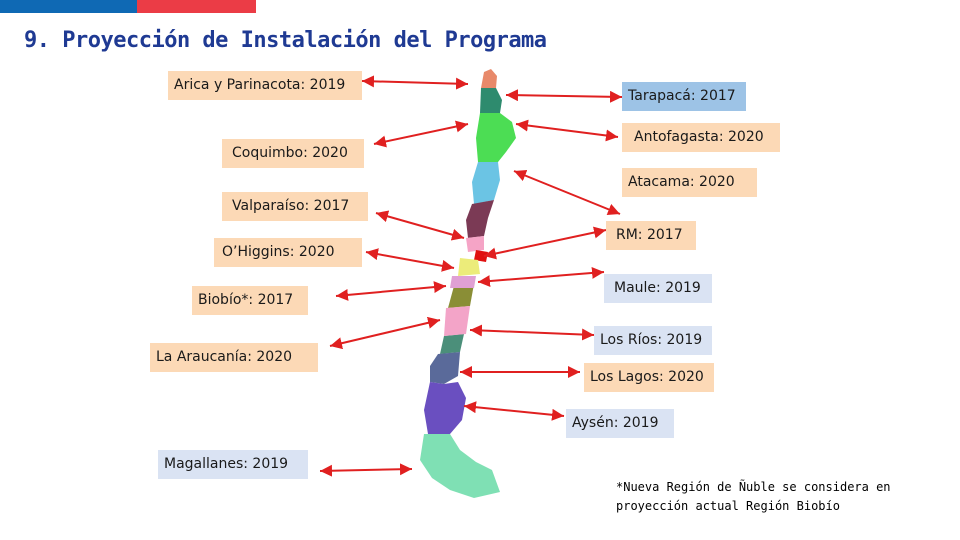 This screenshot has width=960, height=540. I want to click on chile-map, so click(468, 283).